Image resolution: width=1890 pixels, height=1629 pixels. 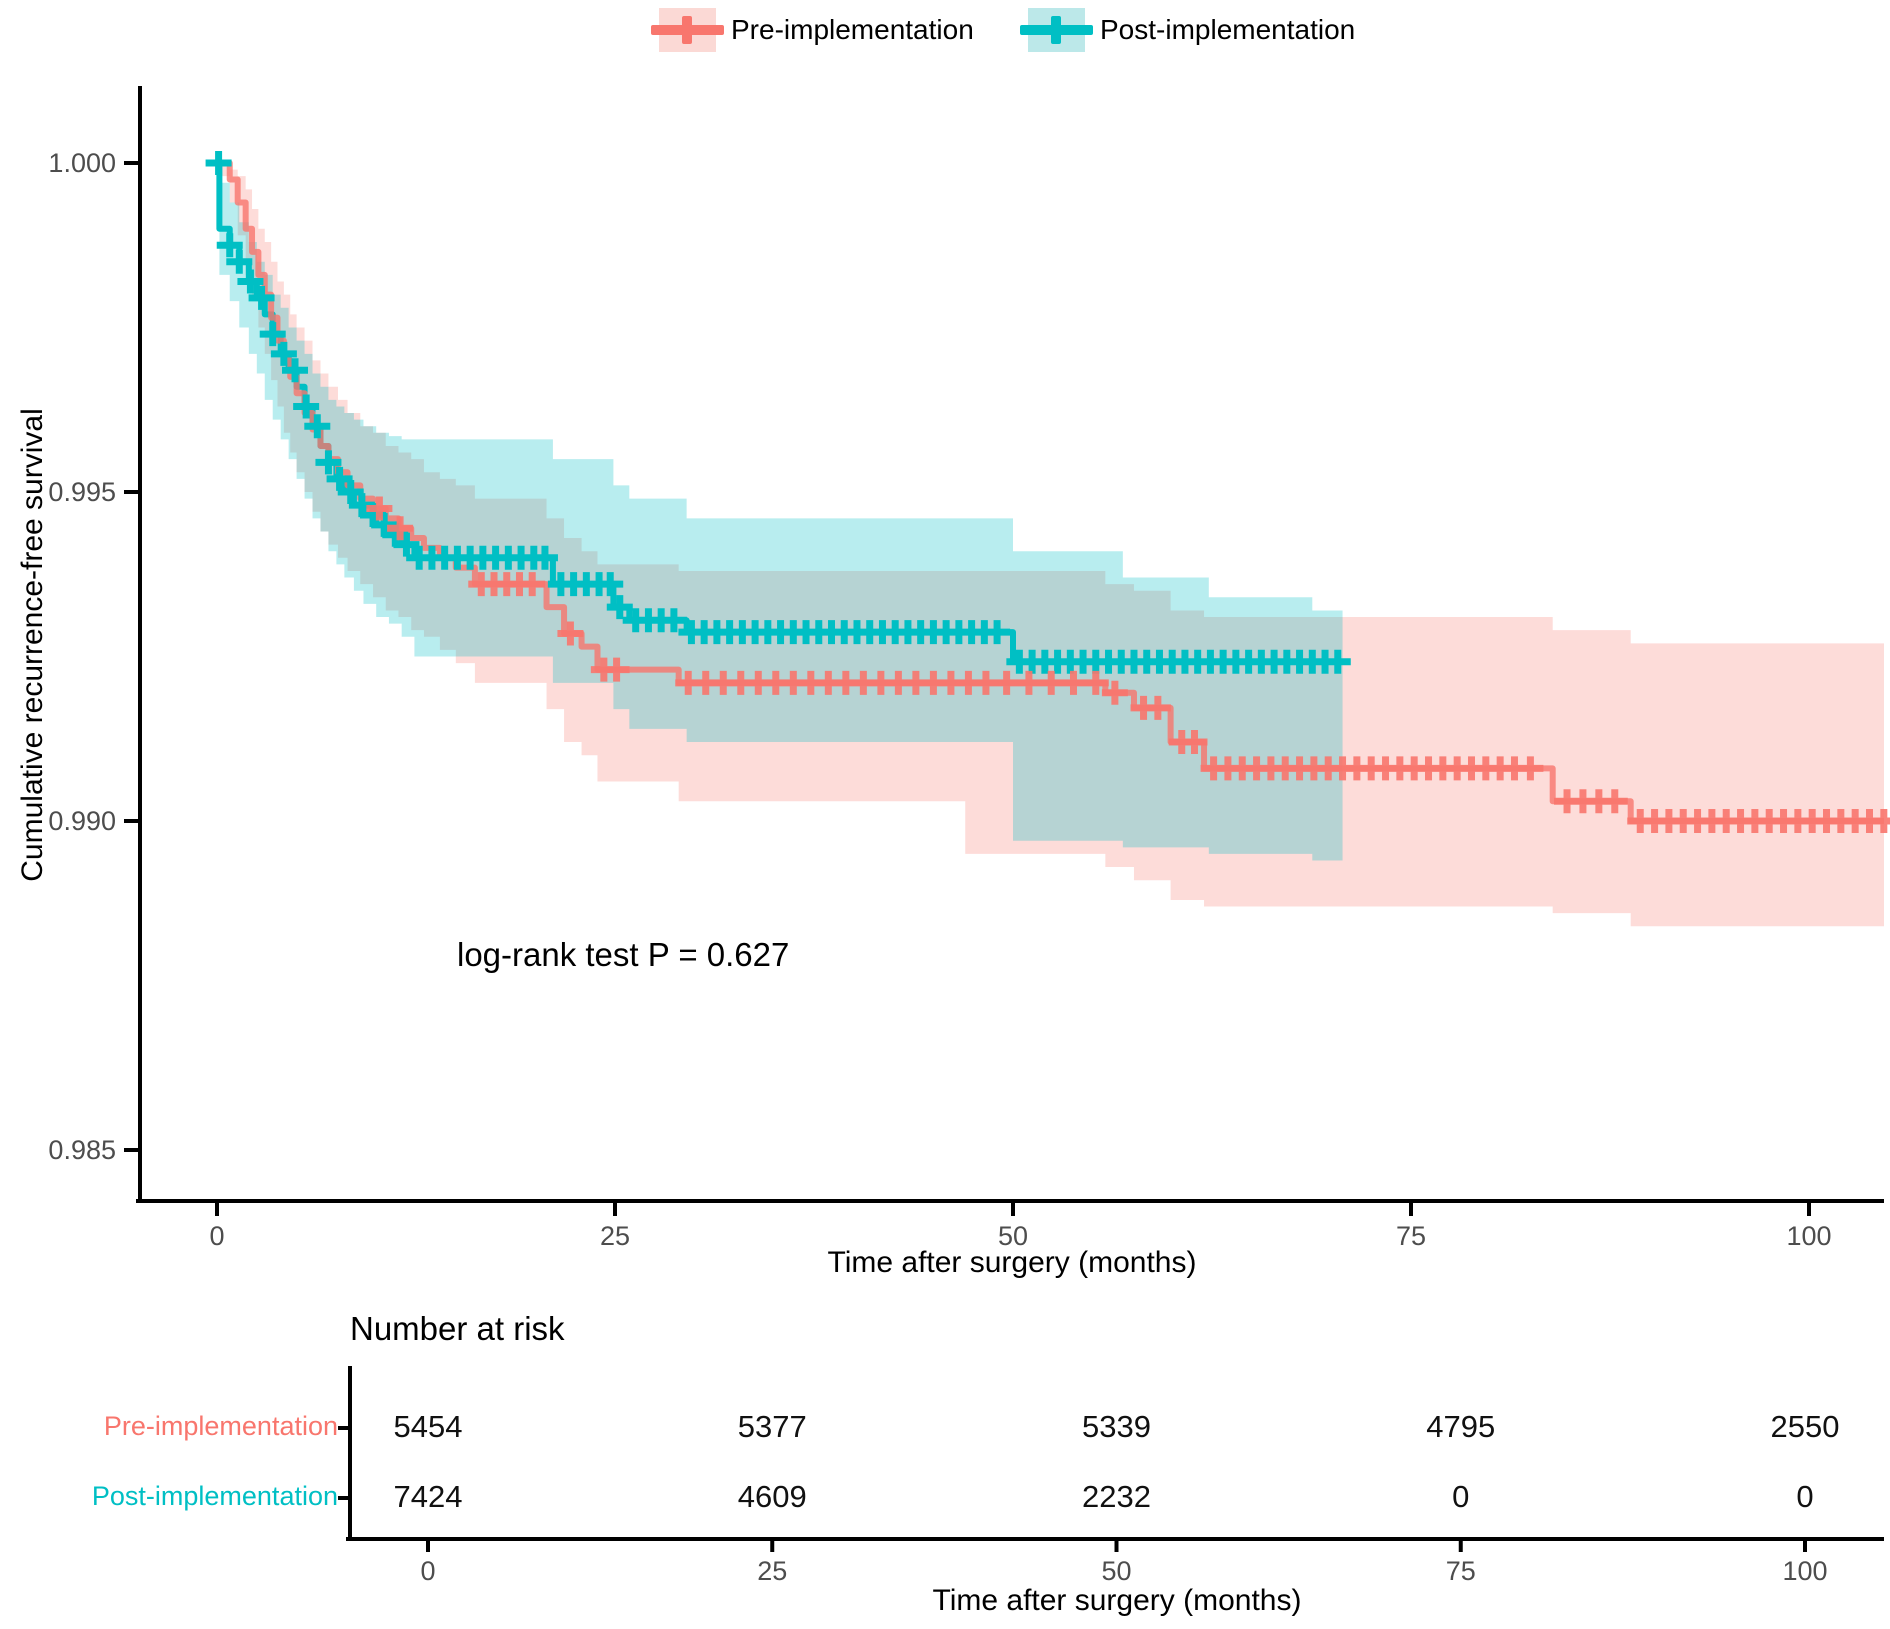 I want to click on legend-label-pre: Pre-implementation, so click(x=852, y=29).